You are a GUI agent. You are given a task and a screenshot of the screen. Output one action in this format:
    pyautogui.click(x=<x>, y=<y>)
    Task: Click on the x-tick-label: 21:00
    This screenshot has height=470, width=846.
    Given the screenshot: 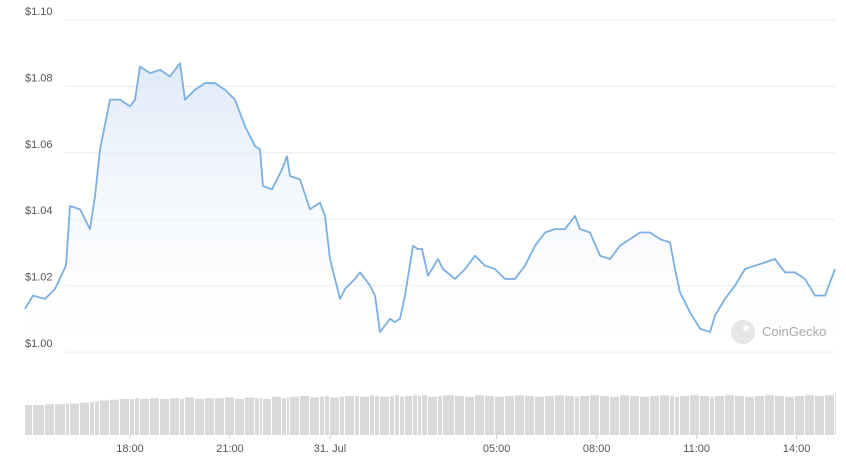 What is the action you would take?
    pyautogui.click(x=230, y=449)
    